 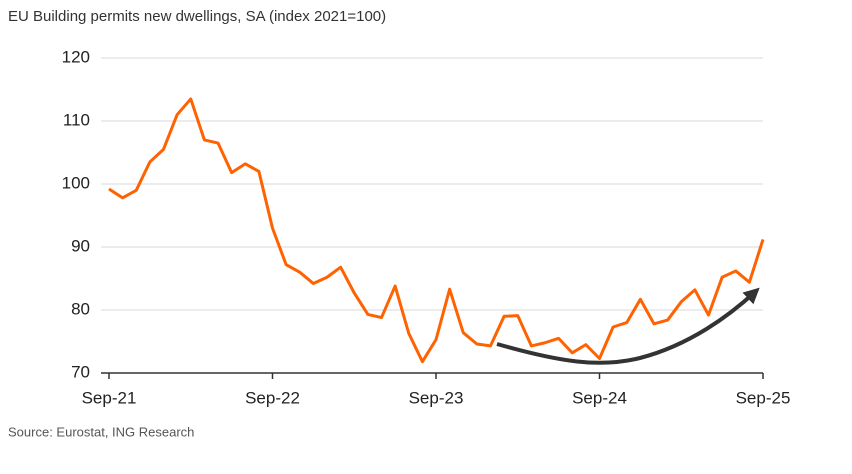 I want to click on y-tick-label: 120, so click(x=76, y=56).